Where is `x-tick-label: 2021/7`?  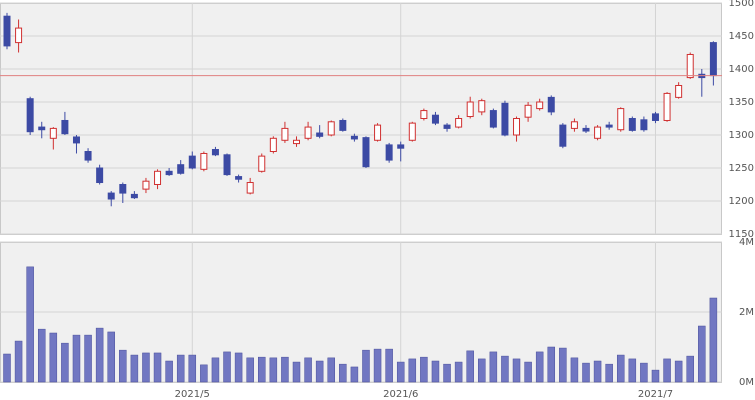 x-tick-label: 2021/7 is located at coordinates (655, 394).